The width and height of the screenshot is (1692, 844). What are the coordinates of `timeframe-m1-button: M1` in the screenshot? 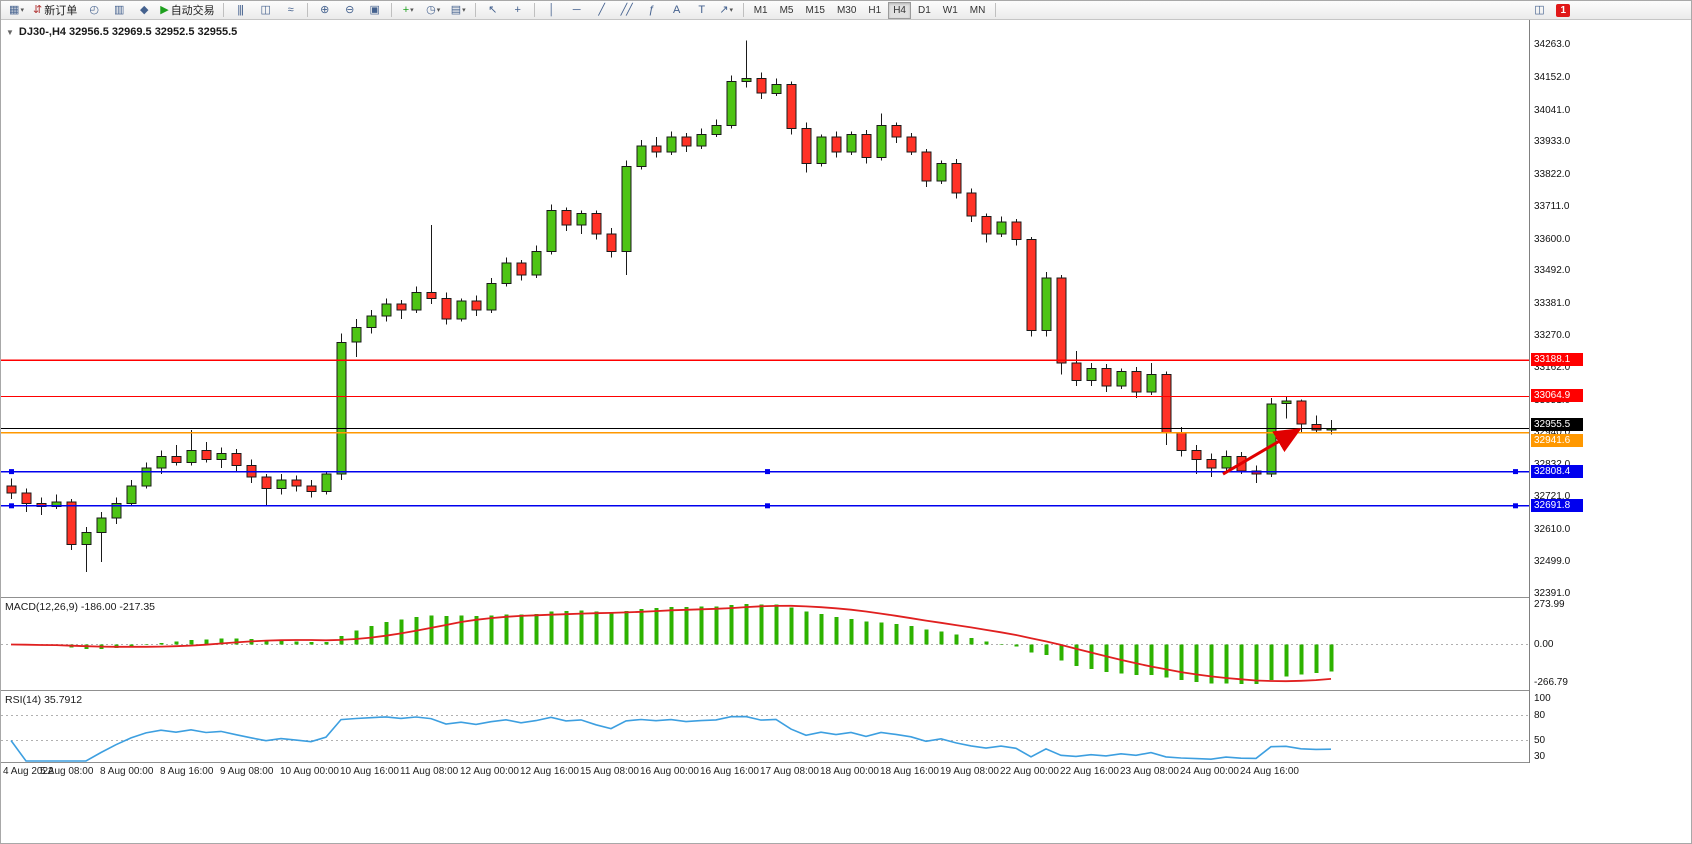 It's located at (760, 10).